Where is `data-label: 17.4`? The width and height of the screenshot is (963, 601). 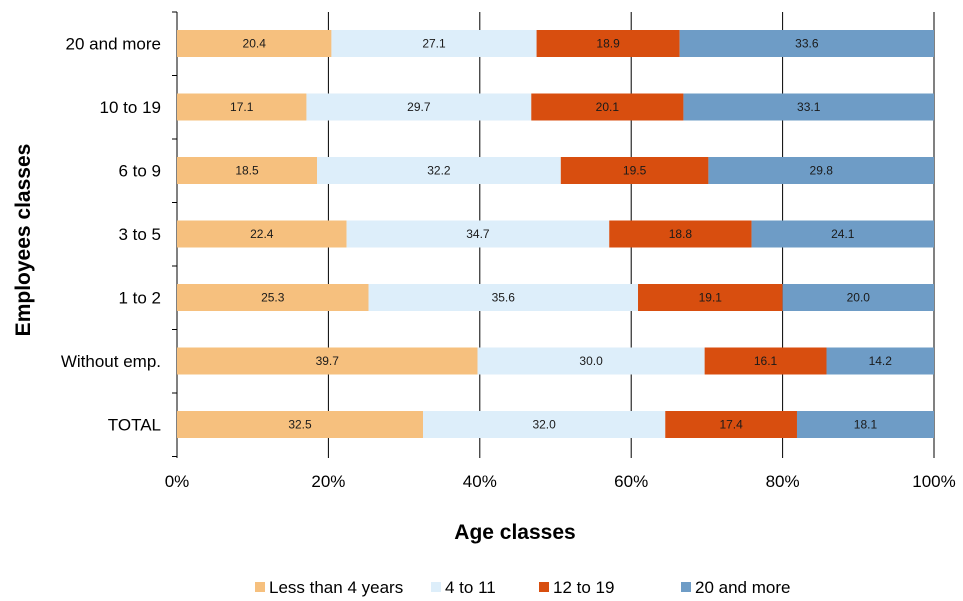 data-label: 17.4 is located at coordinates (731, 425).